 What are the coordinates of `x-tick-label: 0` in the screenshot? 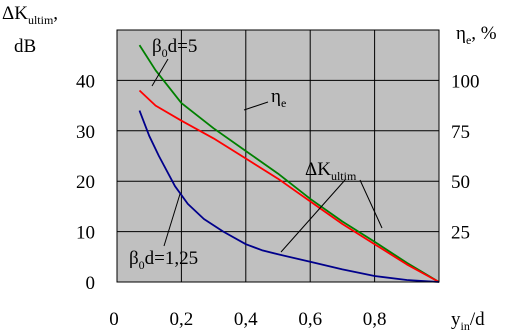 It's located at (114, 319).